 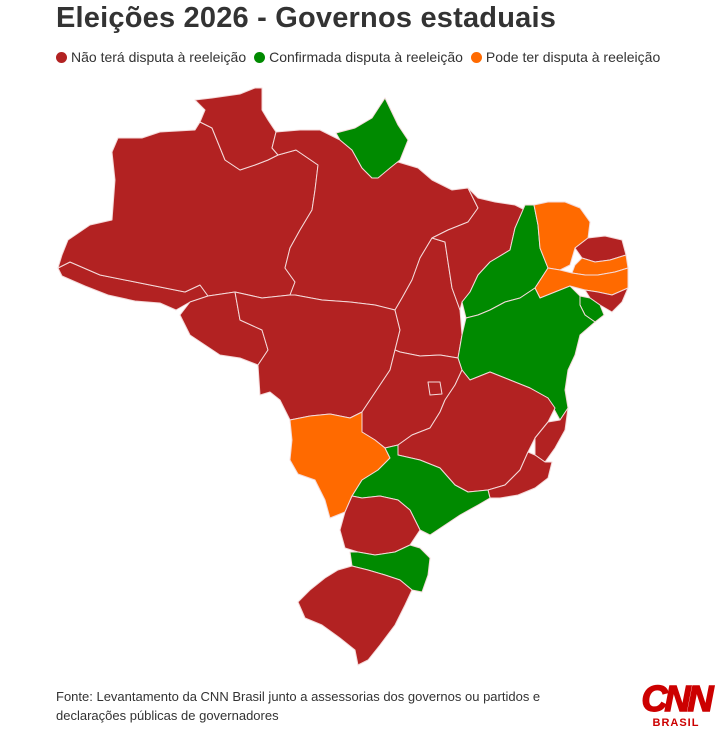 I want to click on source-line-2: declarações públicas de governadores, so click(x=167, y=715).